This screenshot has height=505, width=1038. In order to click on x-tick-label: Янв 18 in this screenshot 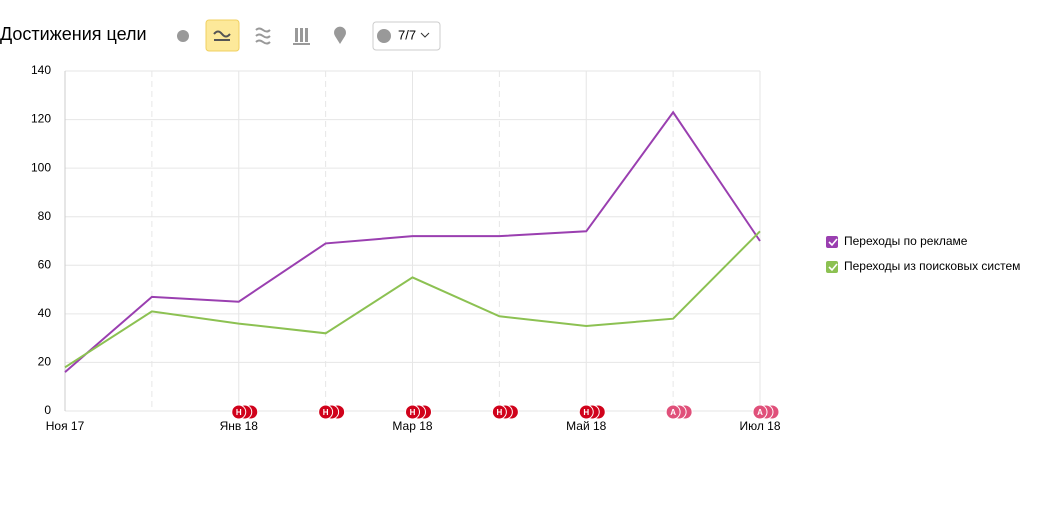, I will do `click(239, 426)`.